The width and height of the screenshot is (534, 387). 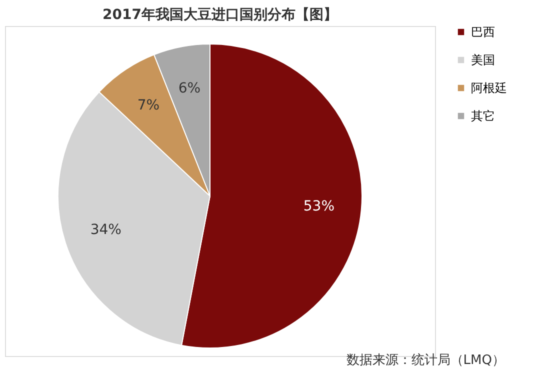 I want to click on source-note: 数据来源：统计局（LMQ）, so click(x=425, y=360).